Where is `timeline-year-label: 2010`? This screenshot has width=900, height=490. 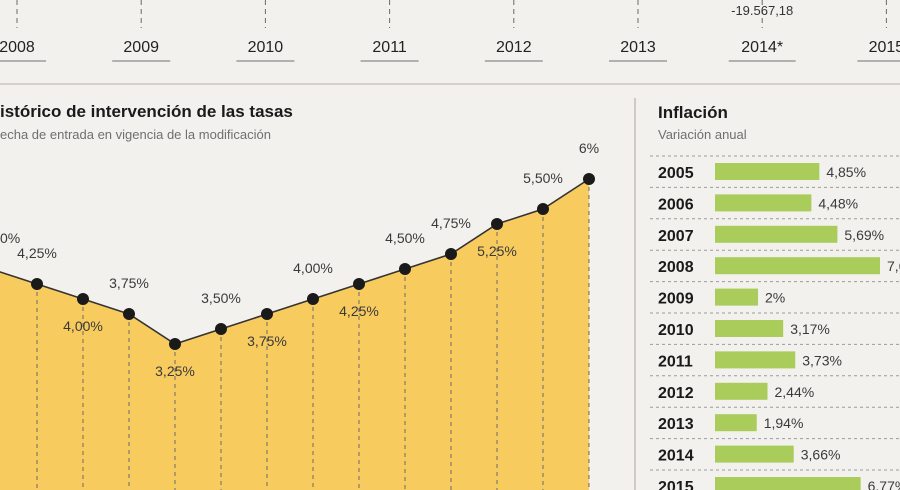
timeline-year-label: 2010 is located at coordinates (266, 47).